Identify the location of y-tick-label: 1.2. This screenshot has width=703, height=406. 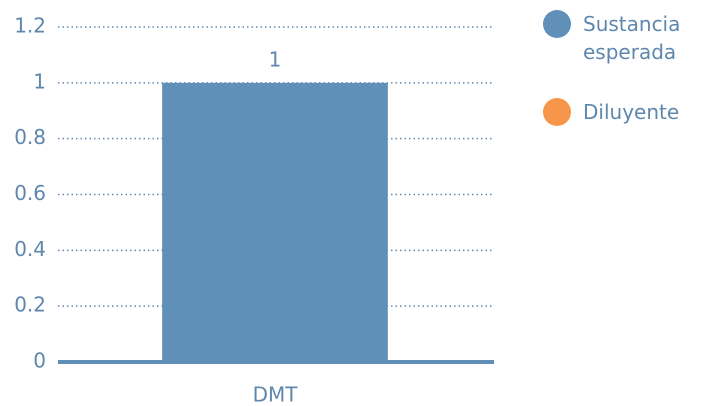
(30, 26).